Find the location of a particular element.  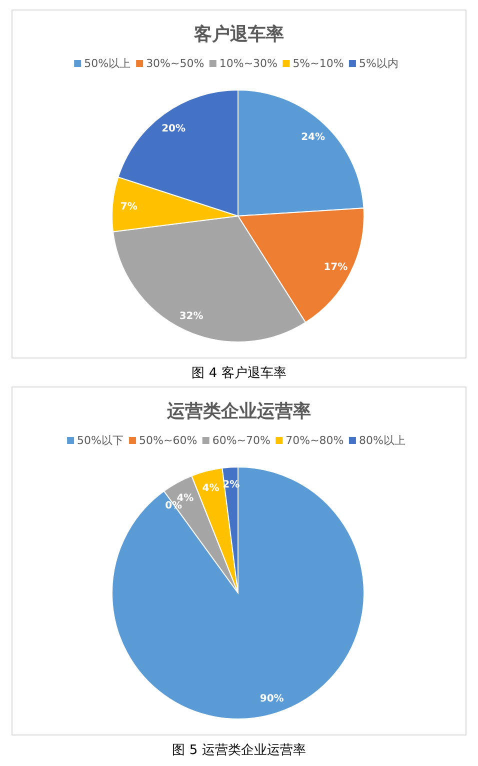

legend-label: 60%~70% is located at coordinates (241, 440).